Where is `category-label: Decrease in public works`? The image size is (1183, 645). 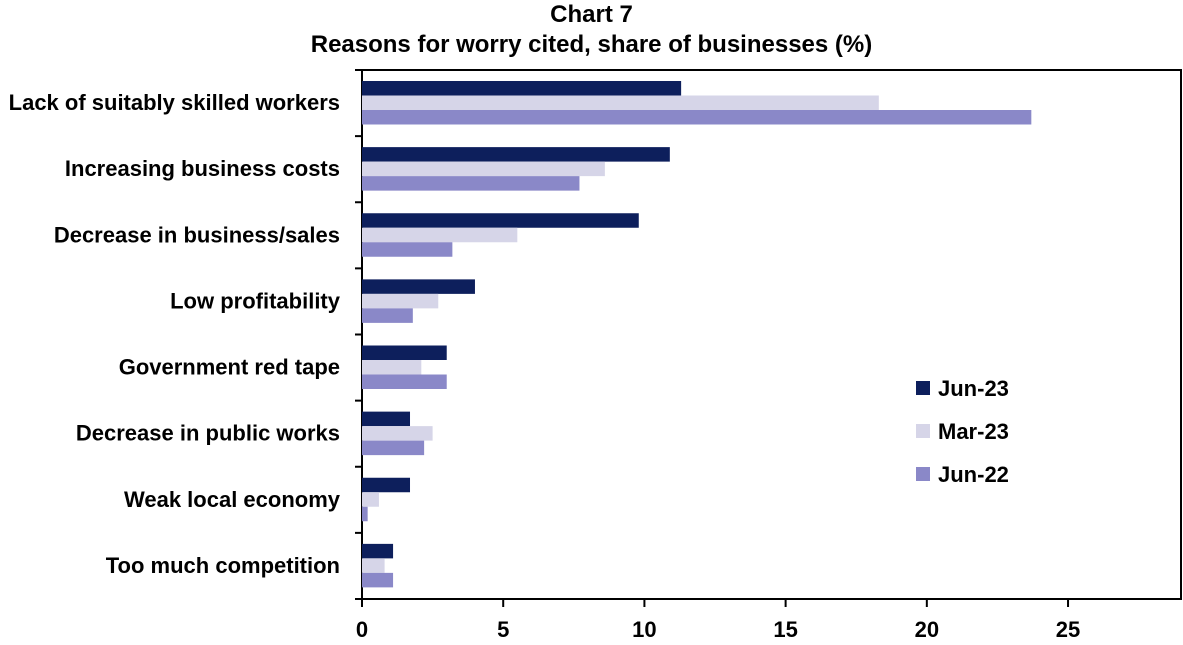
category-label: Decrease in public works is located at coordinates (208, 433).